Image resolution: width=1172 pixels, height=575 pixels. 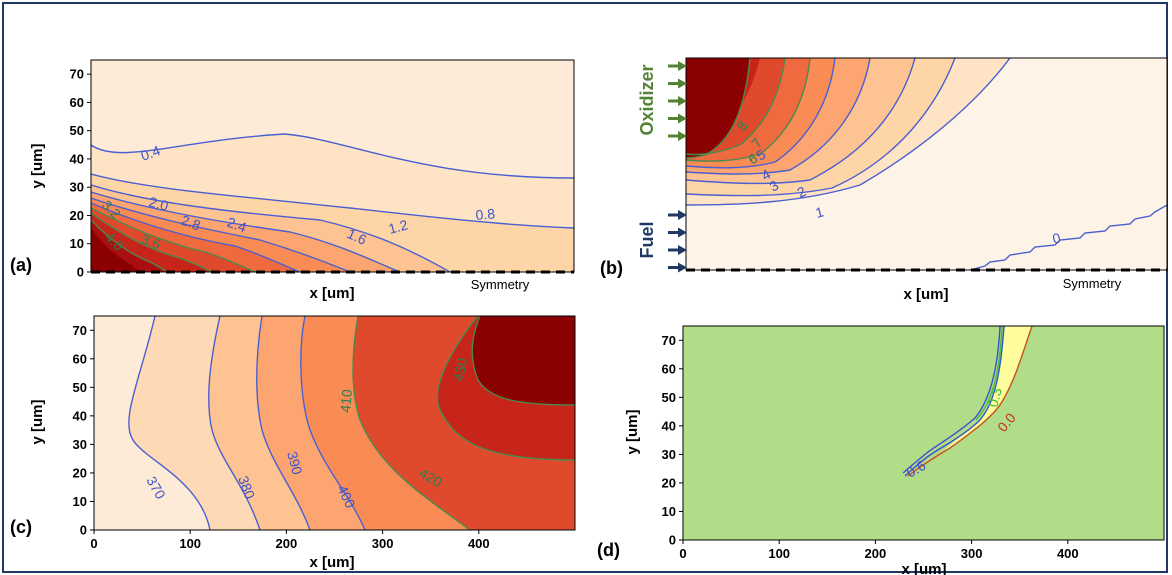 I want to click on panel-d-x-tick-label: 300, so click(x=972, y=553).